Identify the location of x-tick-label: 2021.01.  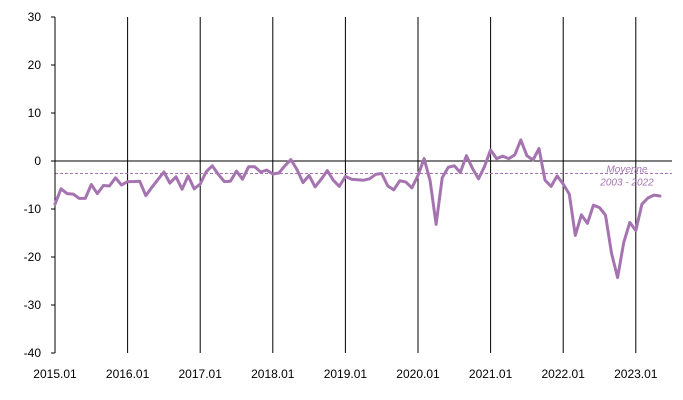
(491, 374).